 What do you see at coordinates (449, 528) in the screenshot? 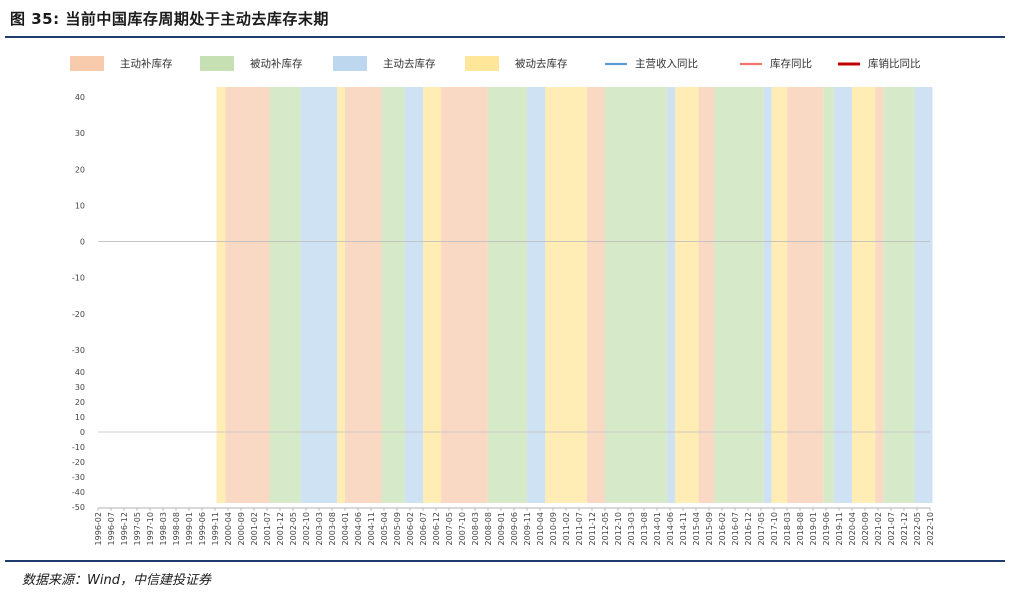
I see `x-tick-label: 2007-05` at bounding box center [449, 528].